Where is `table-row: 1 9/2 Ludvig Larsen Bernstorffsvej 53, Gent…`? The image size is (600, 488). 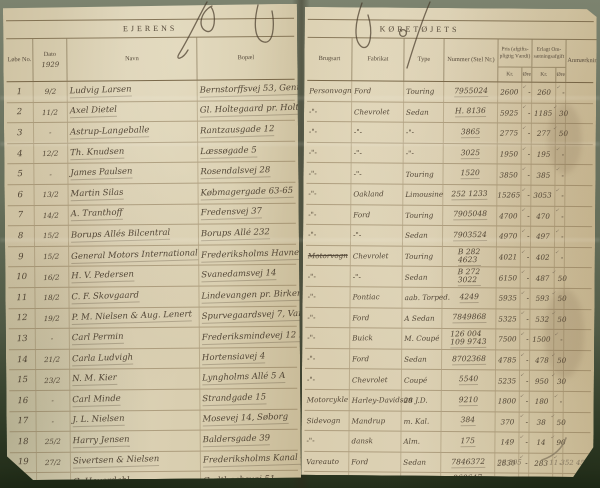
table-row: 1 9/2 Ludvig Larsen Bernstorffsvej 53, Gent… is located at coordinates (151, 91).